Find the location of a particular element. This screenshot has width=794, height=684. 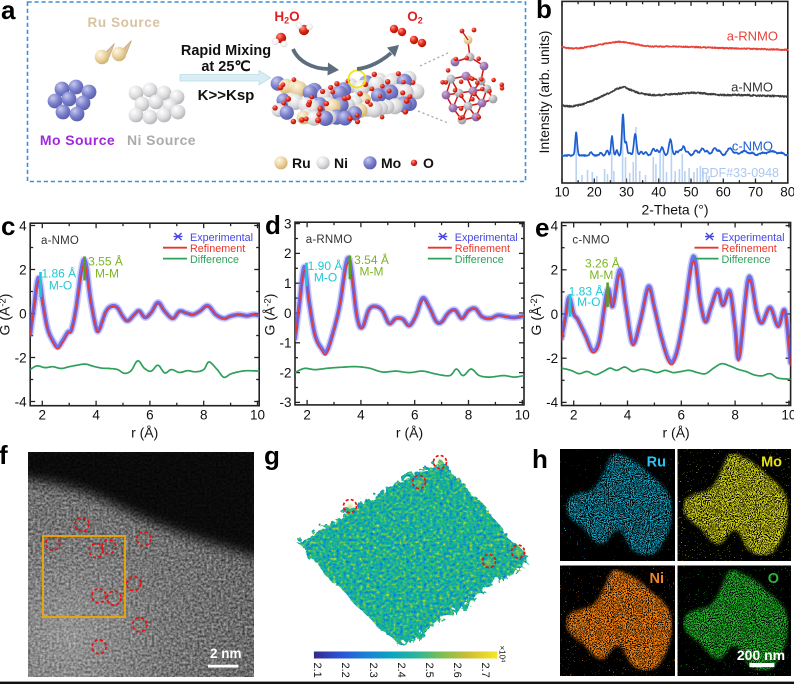

svg-text: 3 is located at coordinates (288, 223).